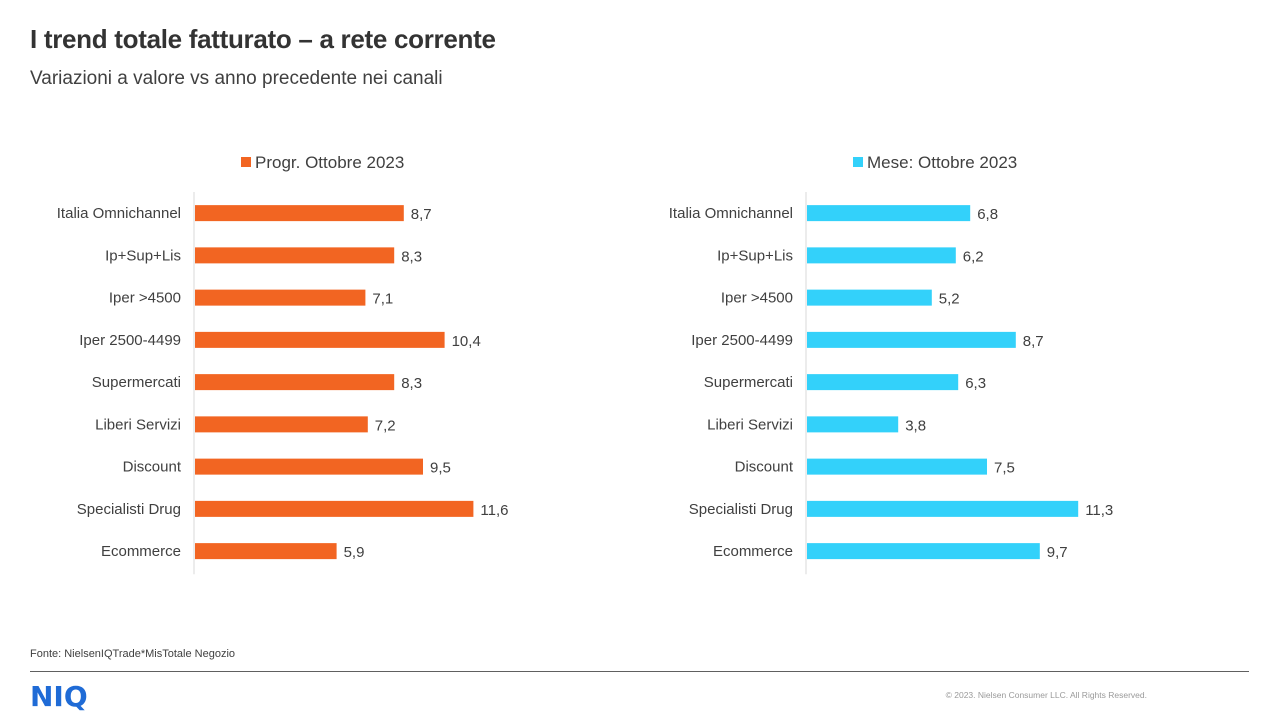 This screenshot has width=1280, height=720. What do you see at coordinates (385, 425) in the screenshot?
I see `data-label: 7,2` at bounding box center [385, 425].